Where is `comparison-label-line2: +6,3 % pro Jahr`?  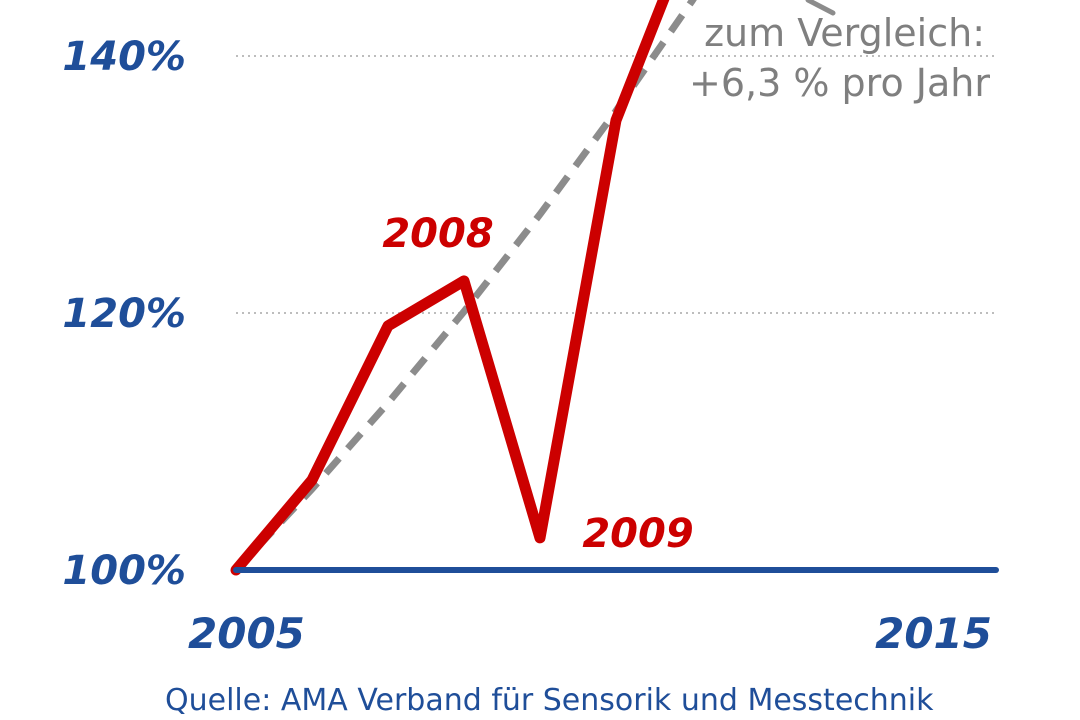
comparison-label-line2: +6,3 % pro Jahr is located at coordinates (839, 83).